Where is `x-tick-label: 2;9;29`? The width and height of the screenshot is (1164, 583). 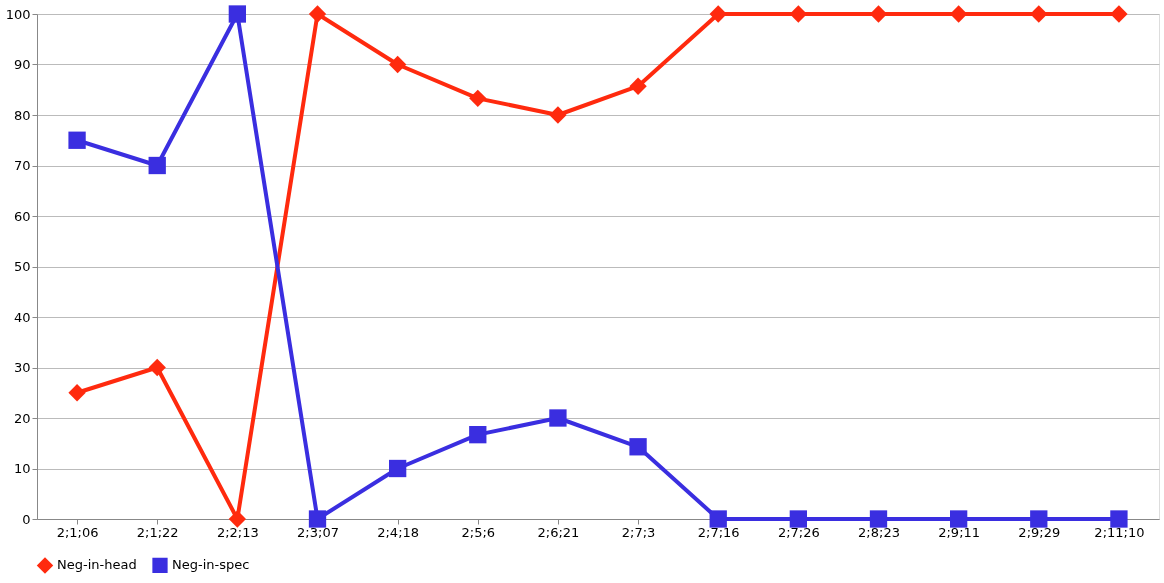
x-tick-label: 2;9;29 is located at coordinates (1039, 532).